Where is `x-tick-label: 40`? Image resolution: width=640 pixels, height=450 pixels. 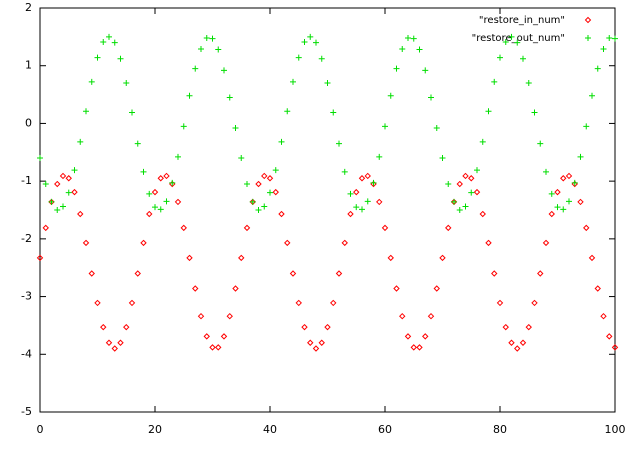 x-tick-label: 40 is located at coordinates (270, 429).